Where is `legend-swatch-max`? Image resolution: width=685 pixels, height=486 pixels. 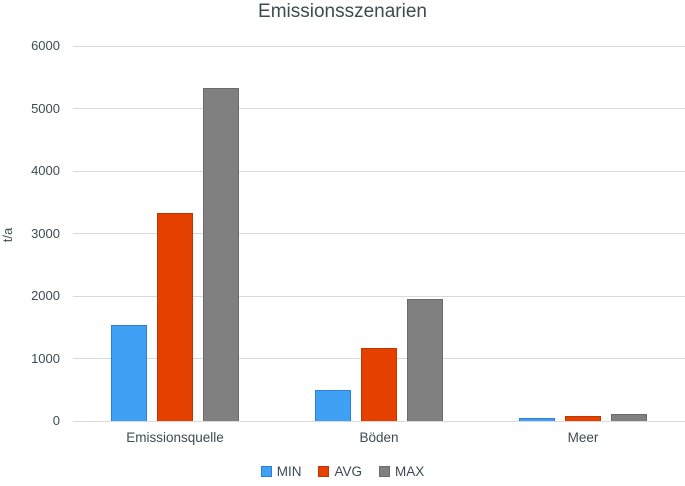
legend-swatch-max is located at coordinates (384, 471).